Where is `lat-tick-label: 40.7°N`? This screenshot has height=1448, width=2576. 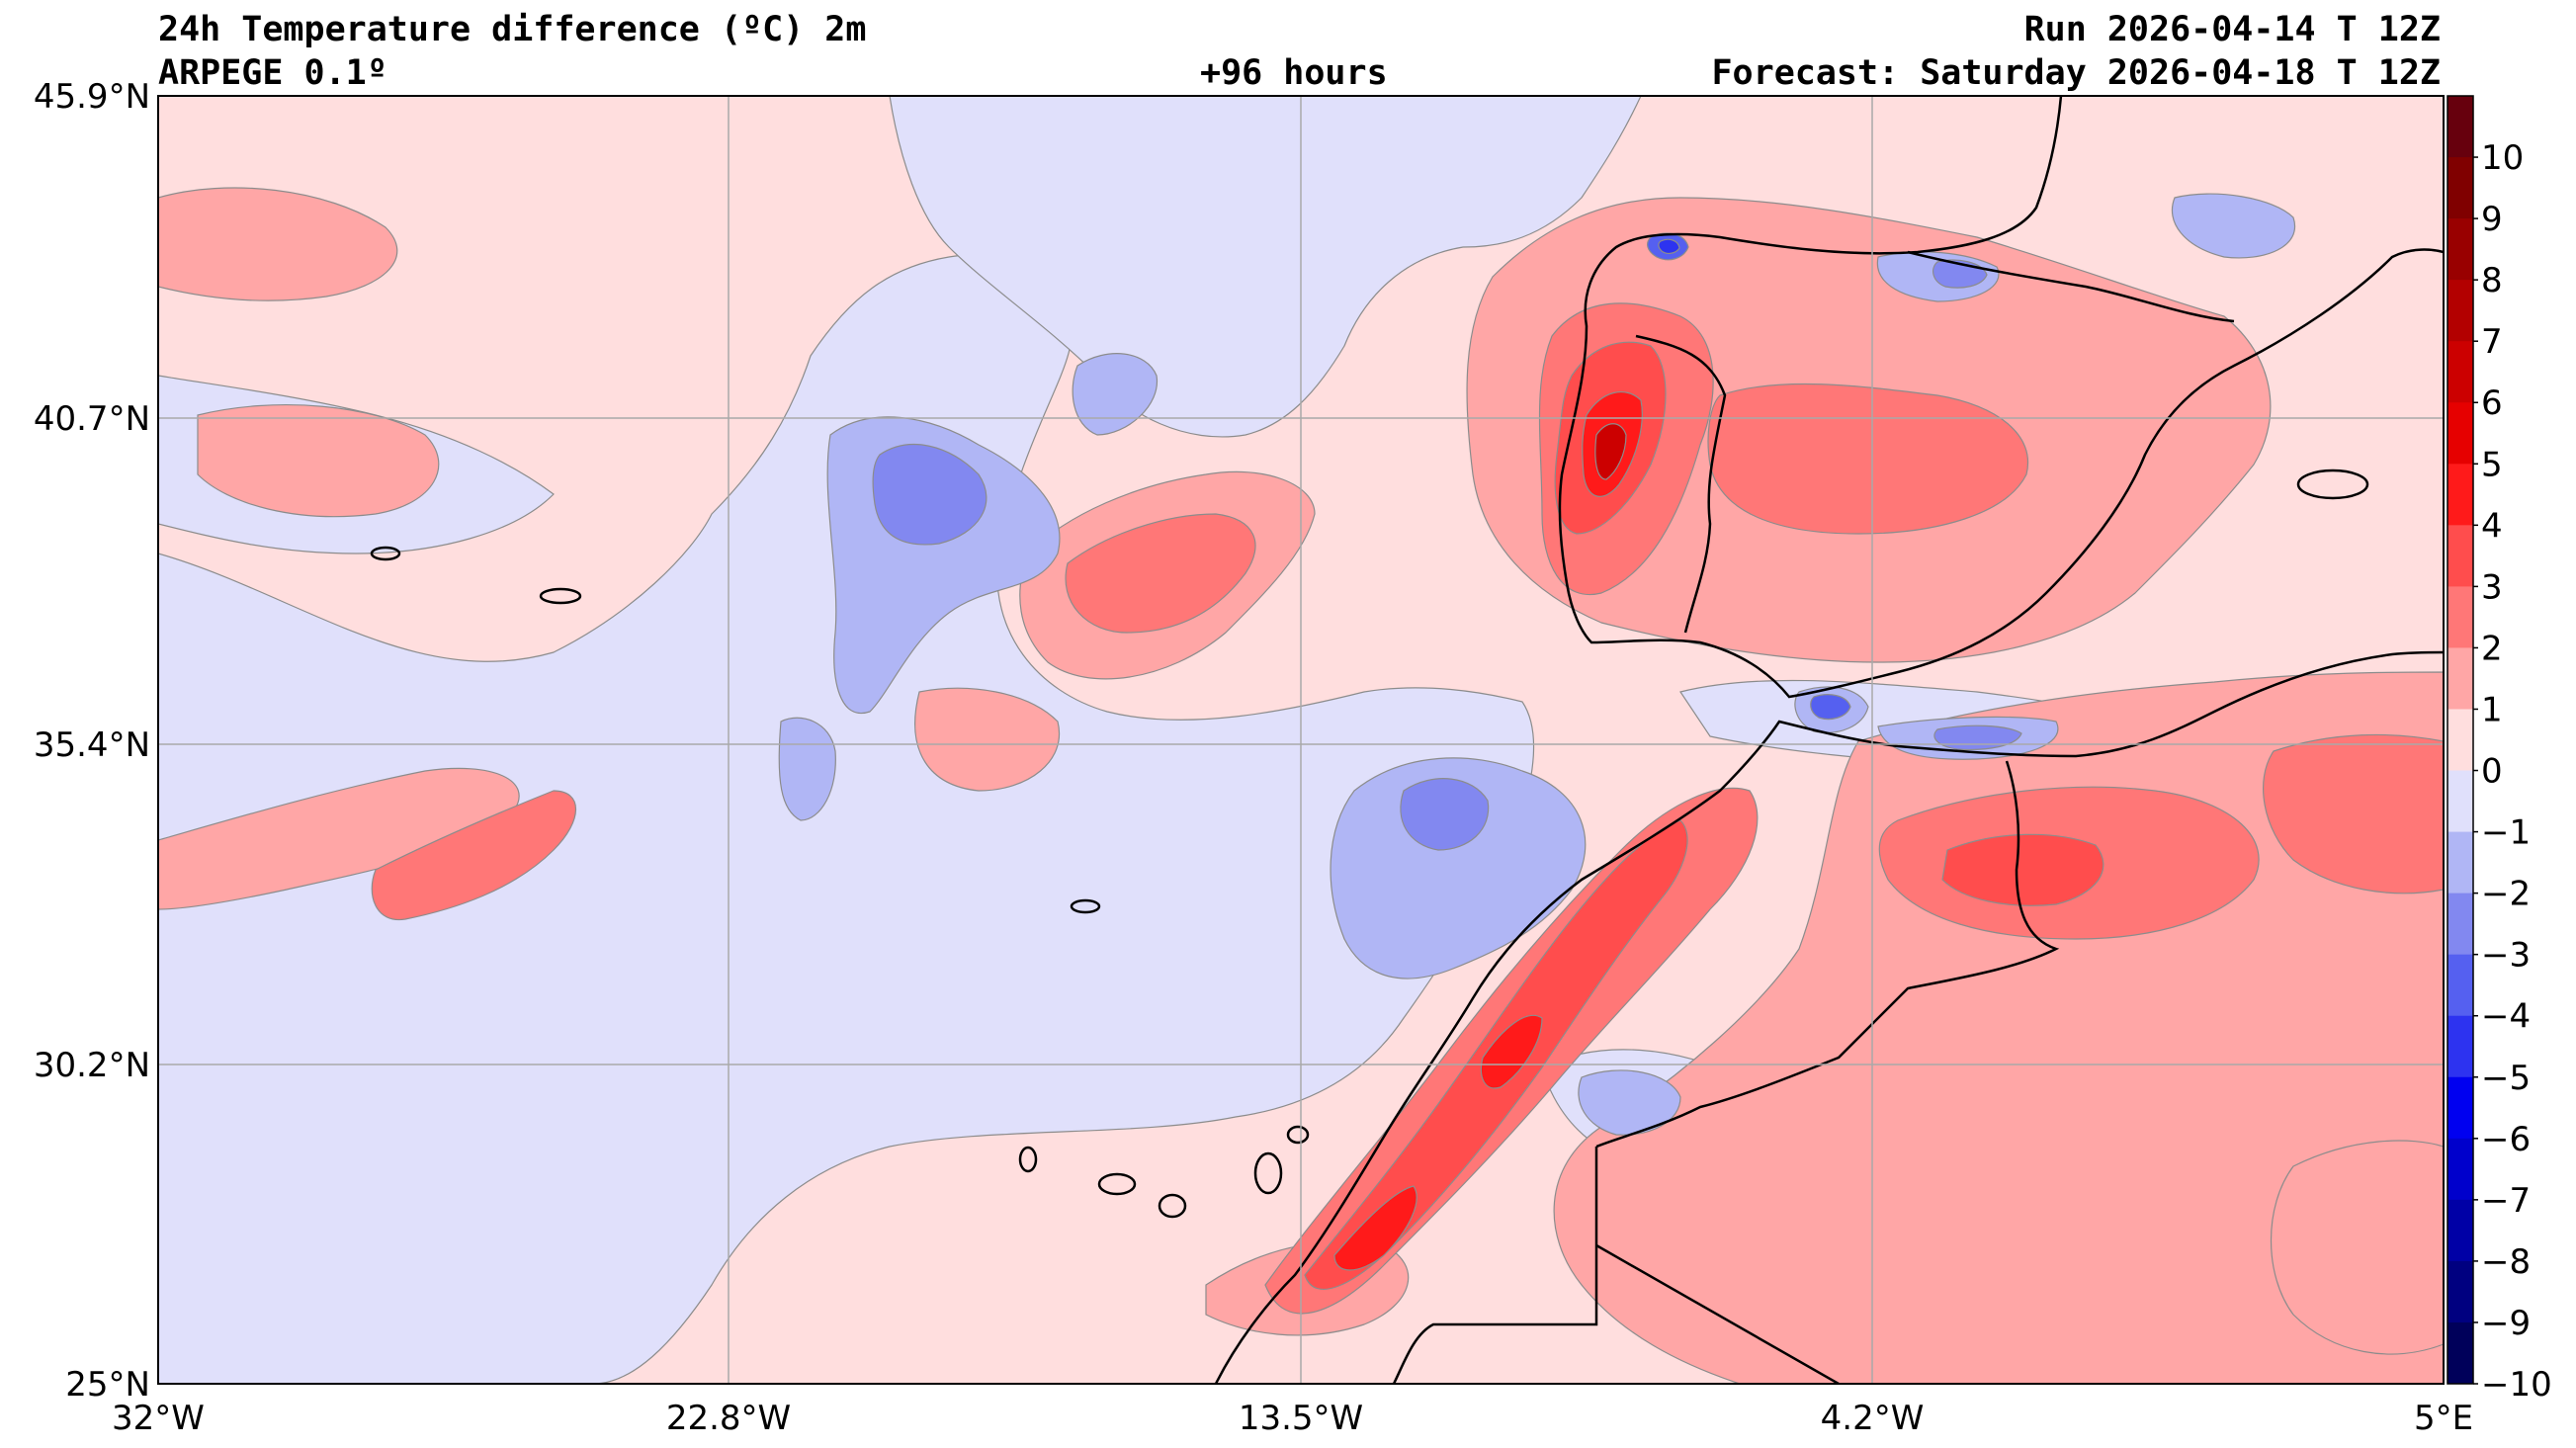
lat-tick-label: 40.7°N is located at coordinates (92, 419).